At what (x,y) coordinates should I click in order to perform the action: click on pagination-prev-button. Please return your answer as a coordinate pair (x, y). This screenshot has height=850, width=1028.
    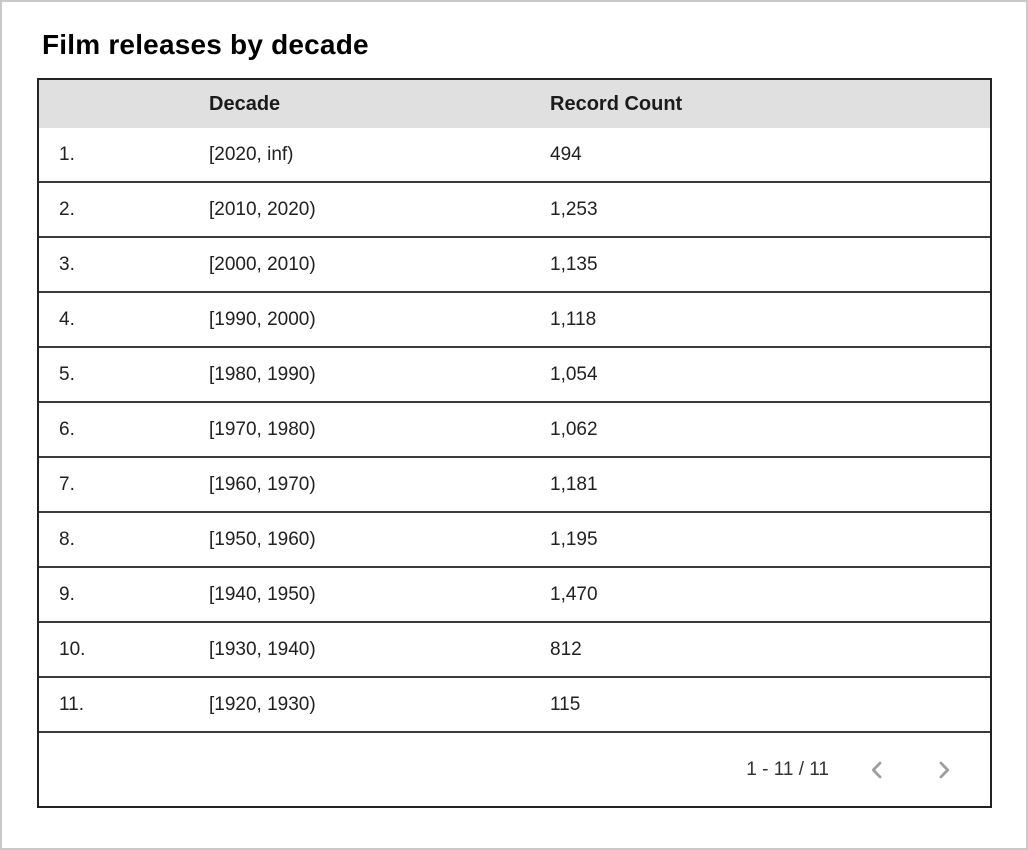
    Looking at the image, I should click on (877, 770).